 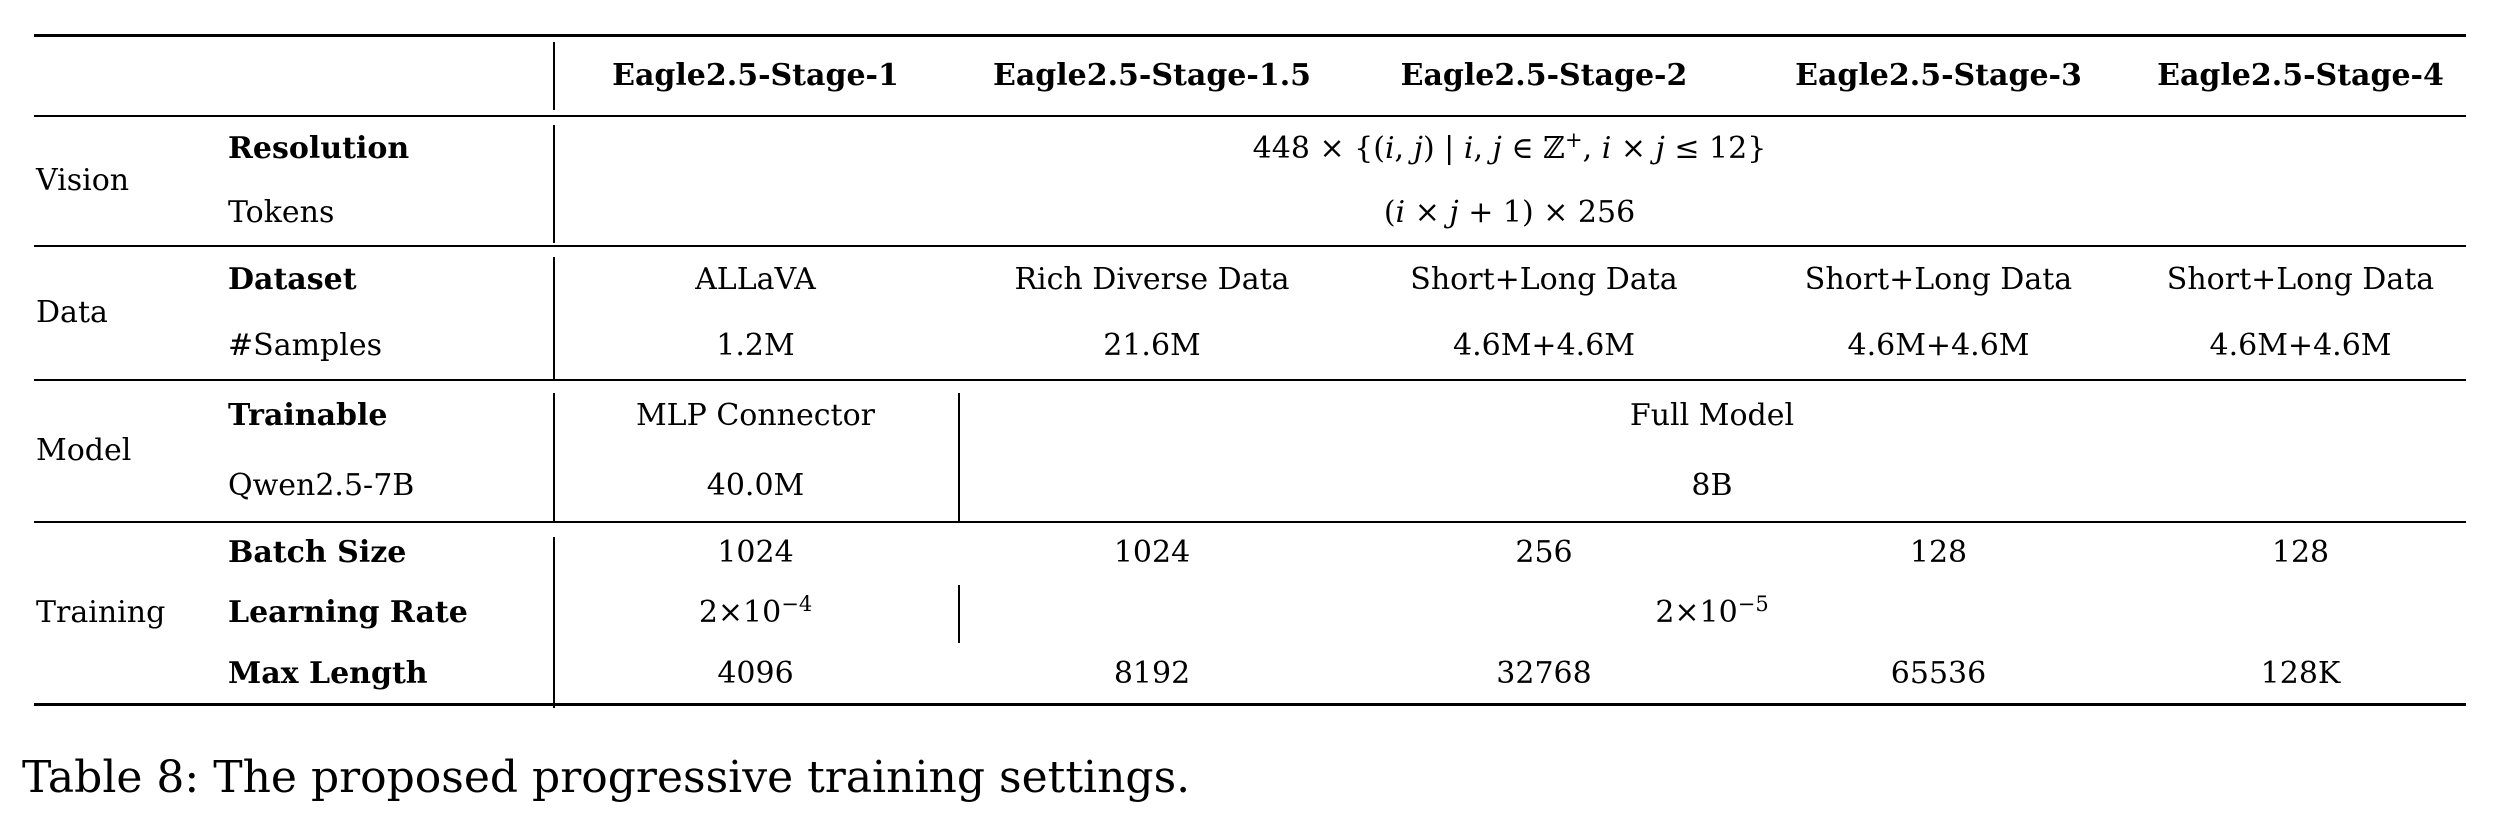 I want to click on group-label-training: Training, so click(x=131, y=612).